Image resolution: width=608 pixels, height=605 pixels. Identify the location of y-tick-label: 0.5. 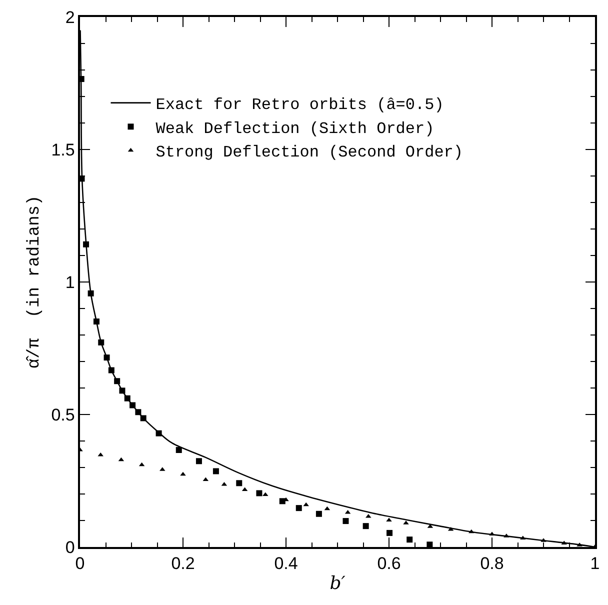
(63, 414).